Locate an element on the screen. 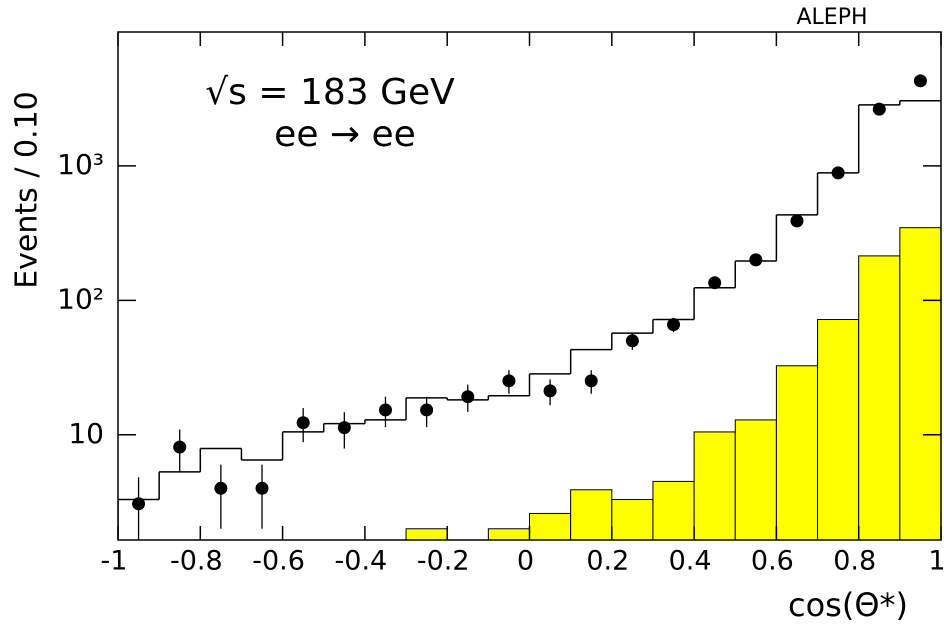  x-tick-label: -0.4 is located at coordinates (361, 561).